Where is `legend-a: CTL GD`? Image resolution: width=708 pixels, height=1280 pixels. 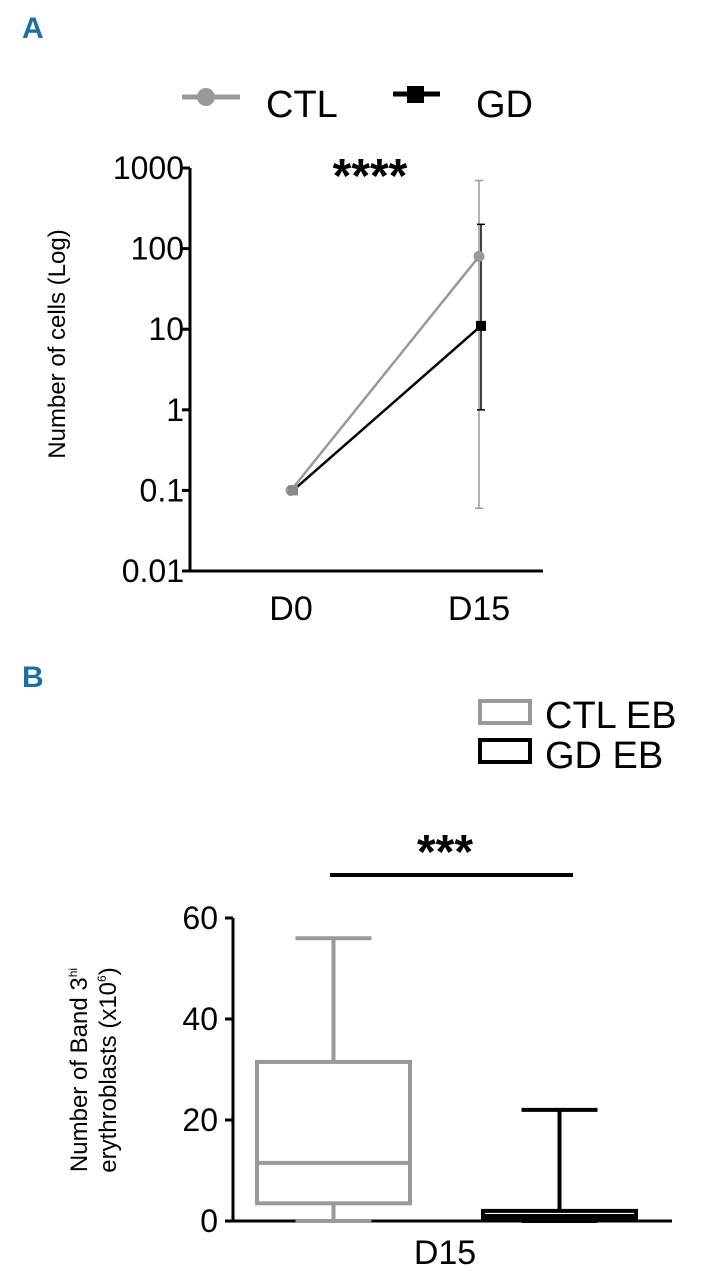 legend-a: CTL GD is located at coordinates (357, 105).